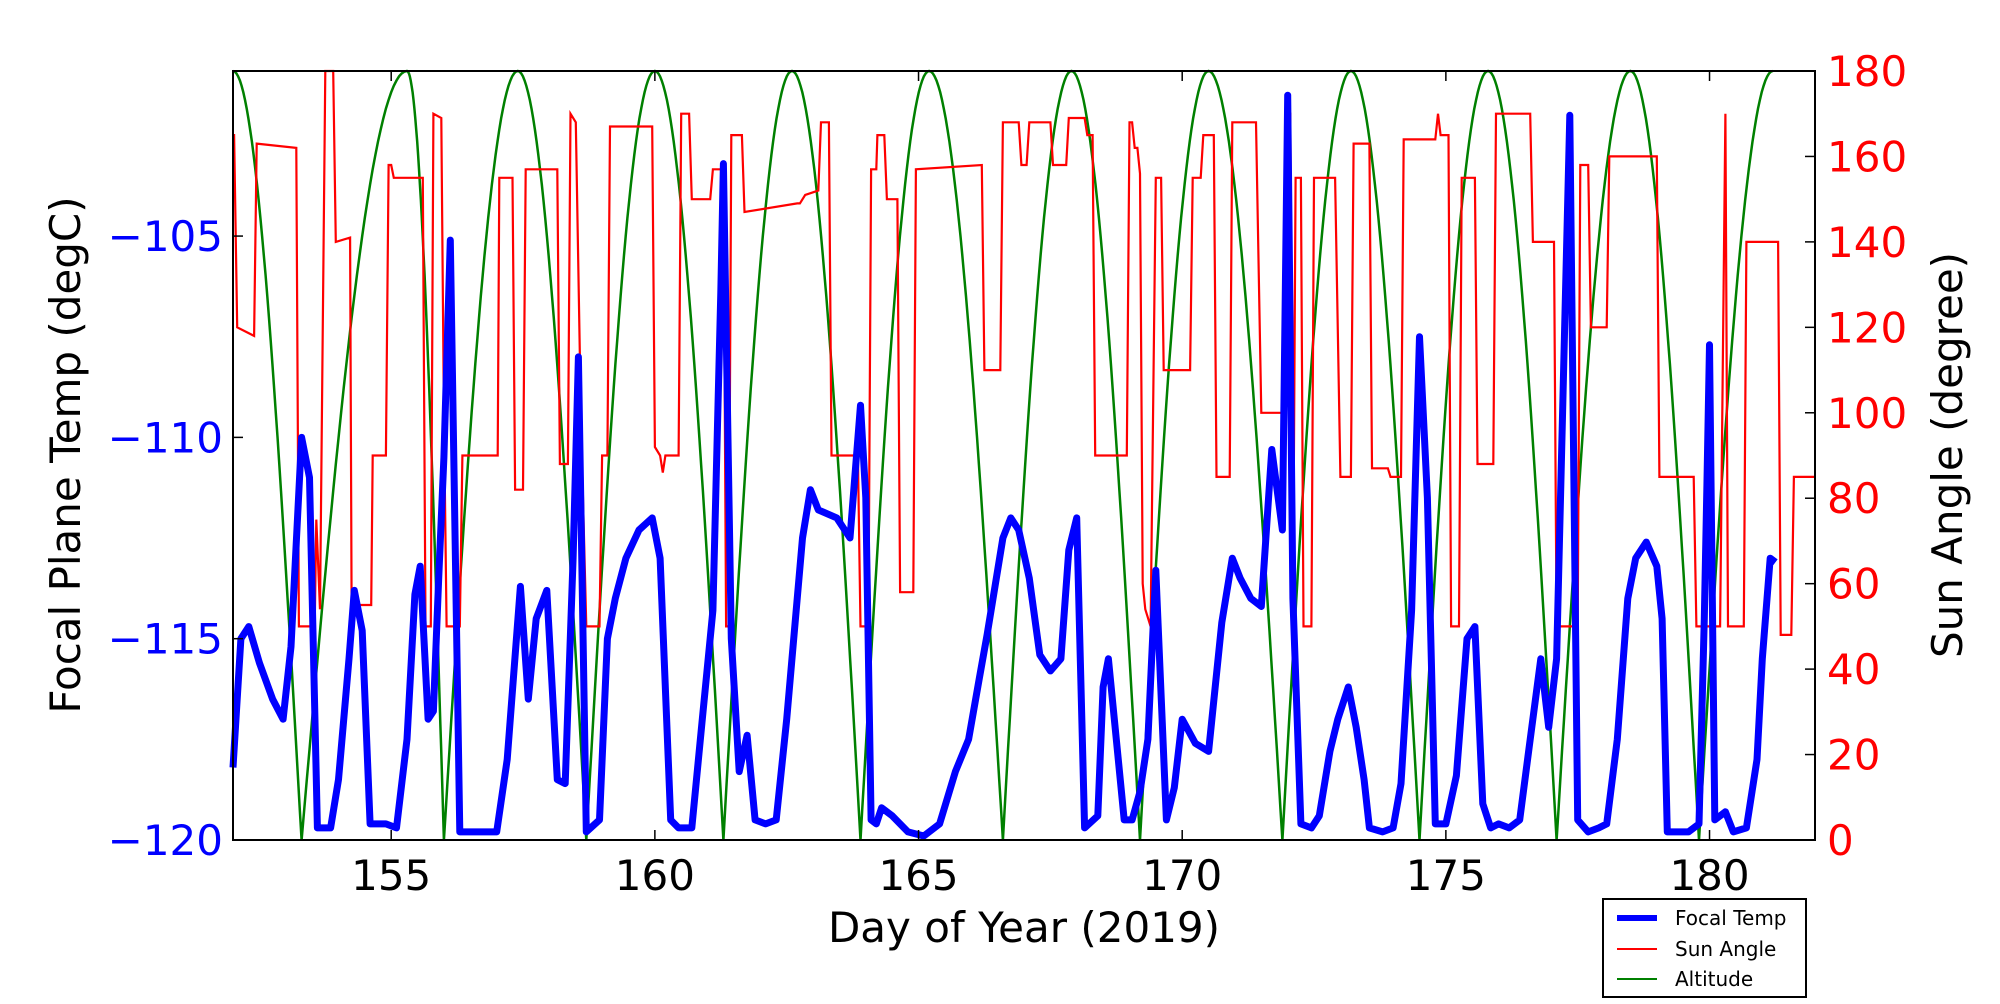 The height and width of the screenshot is (1004, 2000). I want to click on y-left-tick-label: −115, so click(165, 639).